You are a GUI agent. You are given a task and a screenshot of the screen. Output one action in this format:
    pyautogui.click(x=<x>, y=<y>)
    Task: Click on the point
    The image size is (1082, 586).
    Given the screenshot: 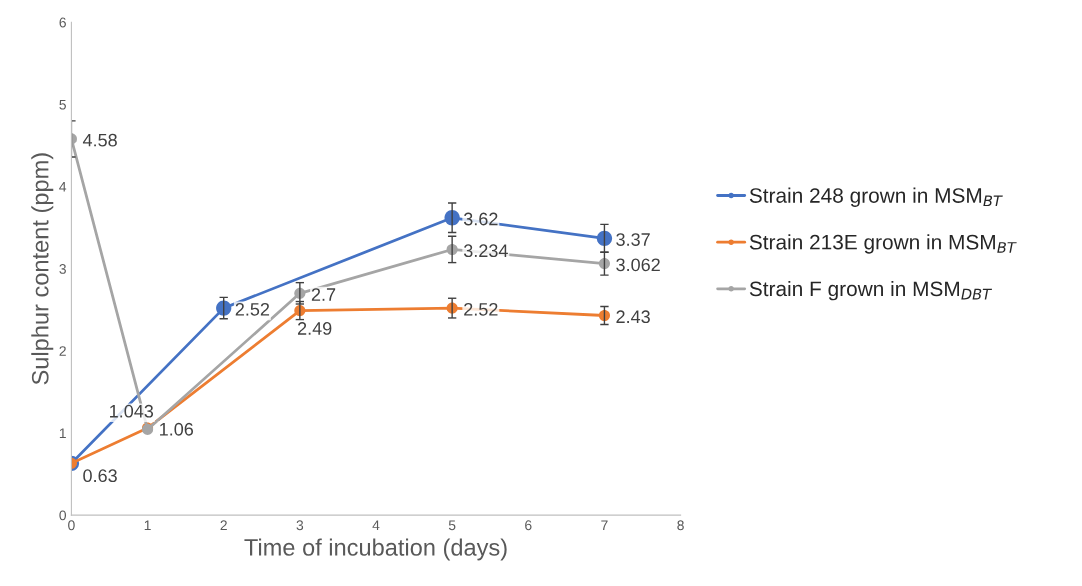 What is the action you would take?
    pyautogui.click(x=604, y=238)
    